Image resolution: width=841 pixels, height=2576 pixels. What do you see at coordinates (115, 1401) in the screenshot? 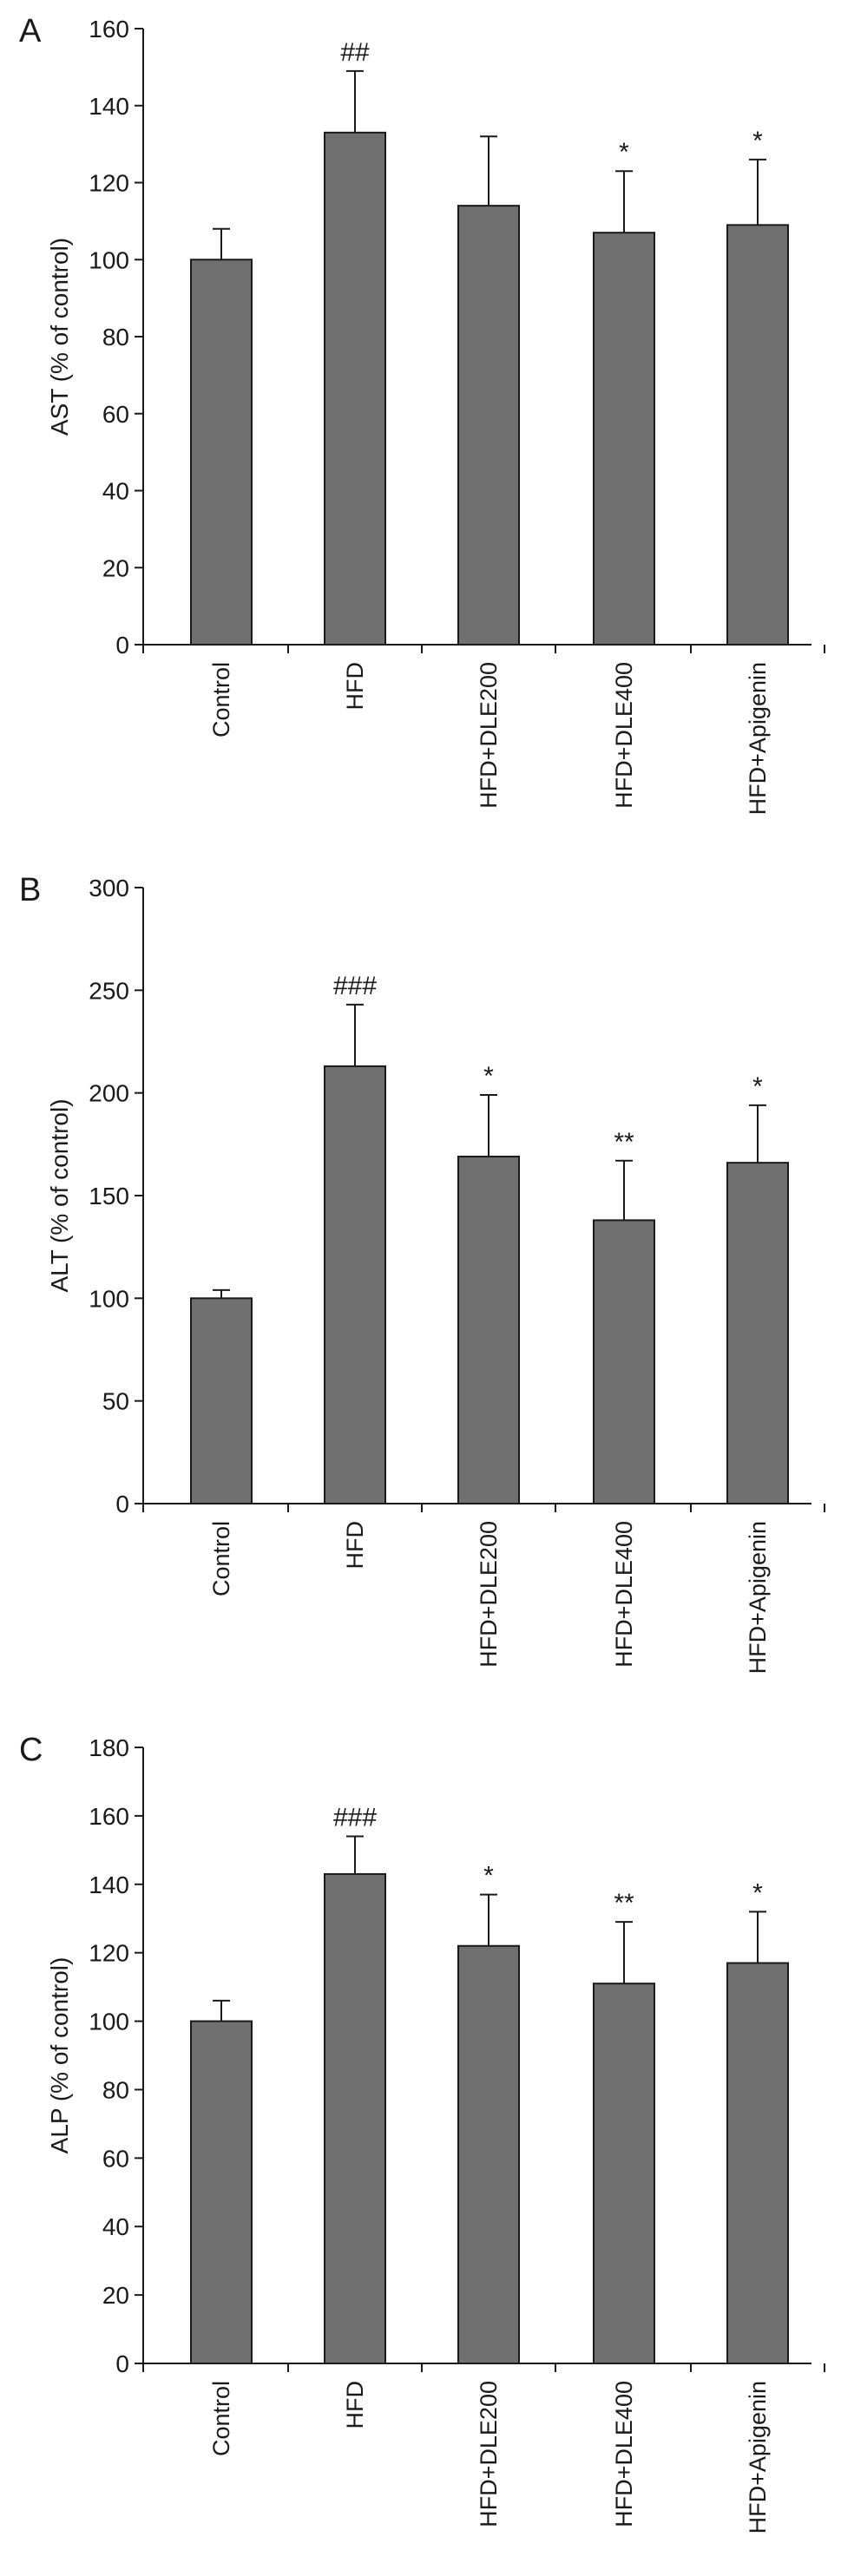
I see `y-tick-label: 50` at bounding box center [115, 1401].